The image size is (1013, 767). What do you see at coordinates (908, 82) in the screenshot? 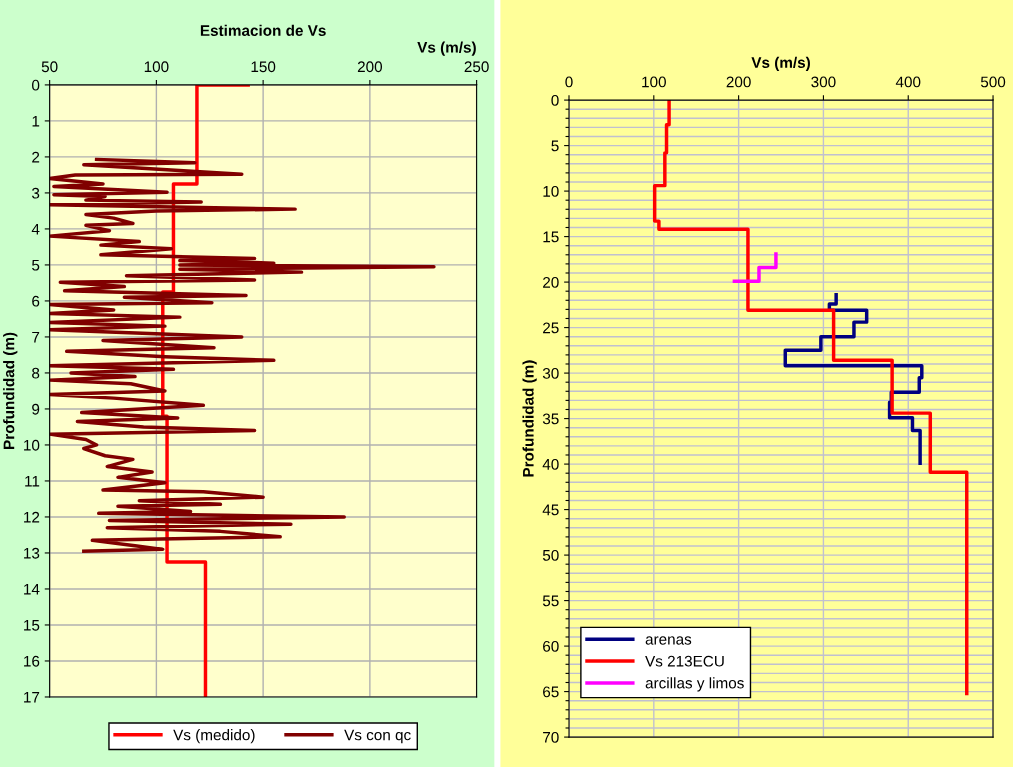
I see `x-tick-label: 400` at bounding box center [908, 82].